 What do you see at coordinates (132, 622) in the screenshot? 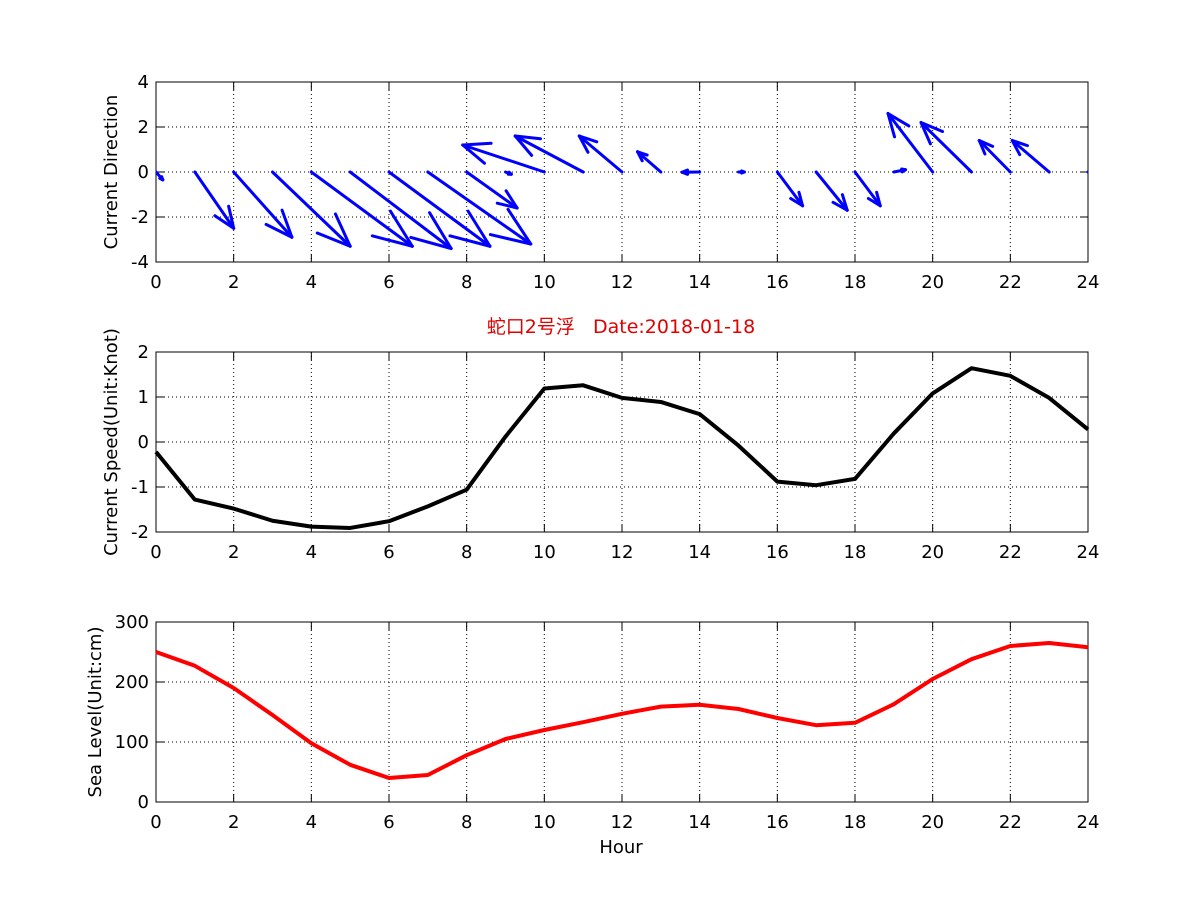
I see `y-tick-label: 300` at bounding box center [132, 622].